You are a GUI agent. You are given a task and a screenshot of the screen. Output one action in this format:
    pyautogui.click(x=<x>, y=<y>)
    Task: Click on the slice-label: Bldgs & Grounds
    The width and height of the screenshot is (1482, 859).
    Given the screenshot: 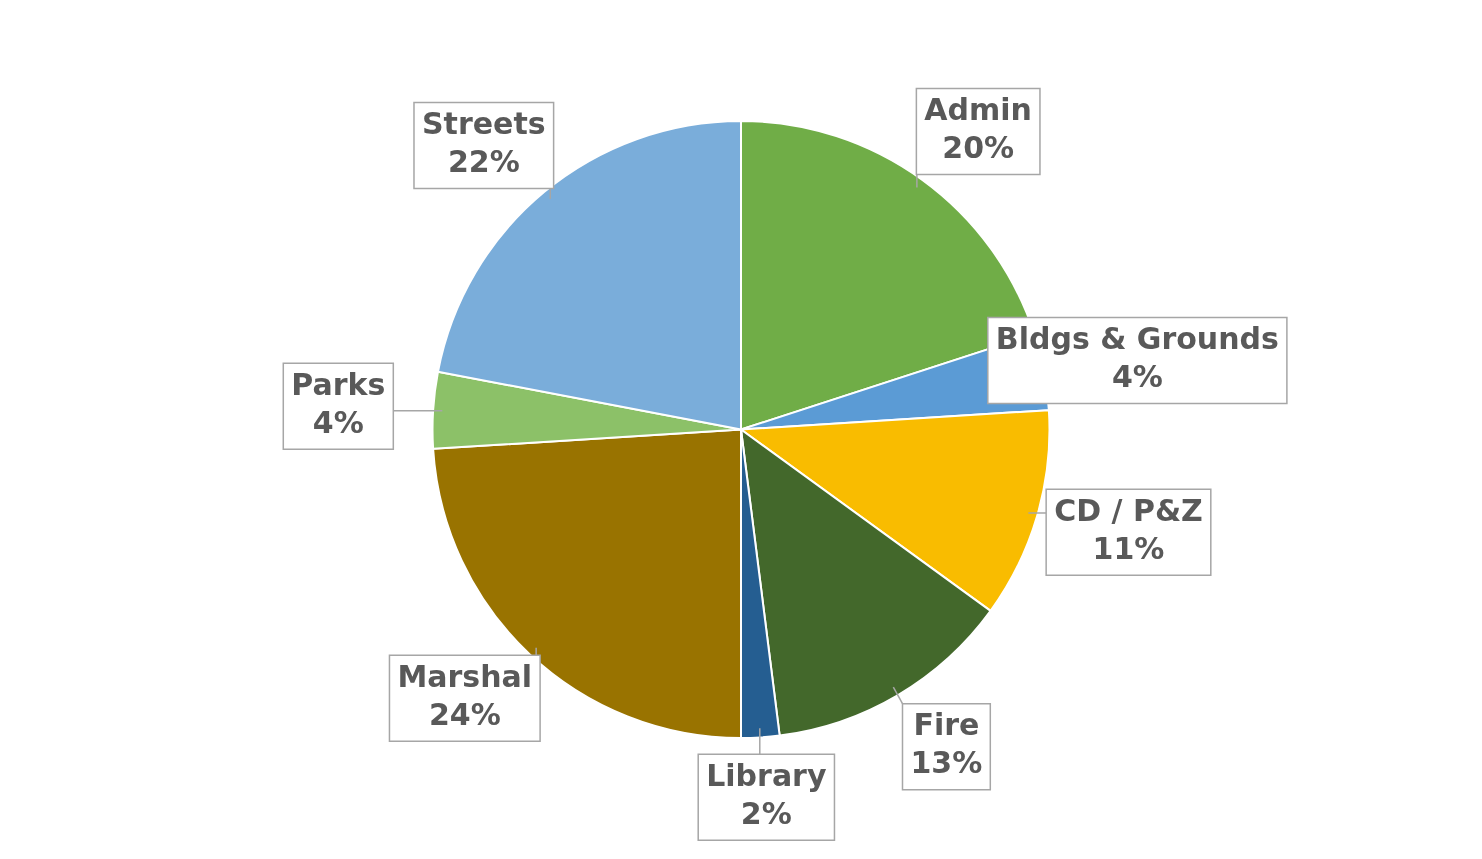 What is the action you would take?
    pyautogui.click(x=1137, y=339)
    